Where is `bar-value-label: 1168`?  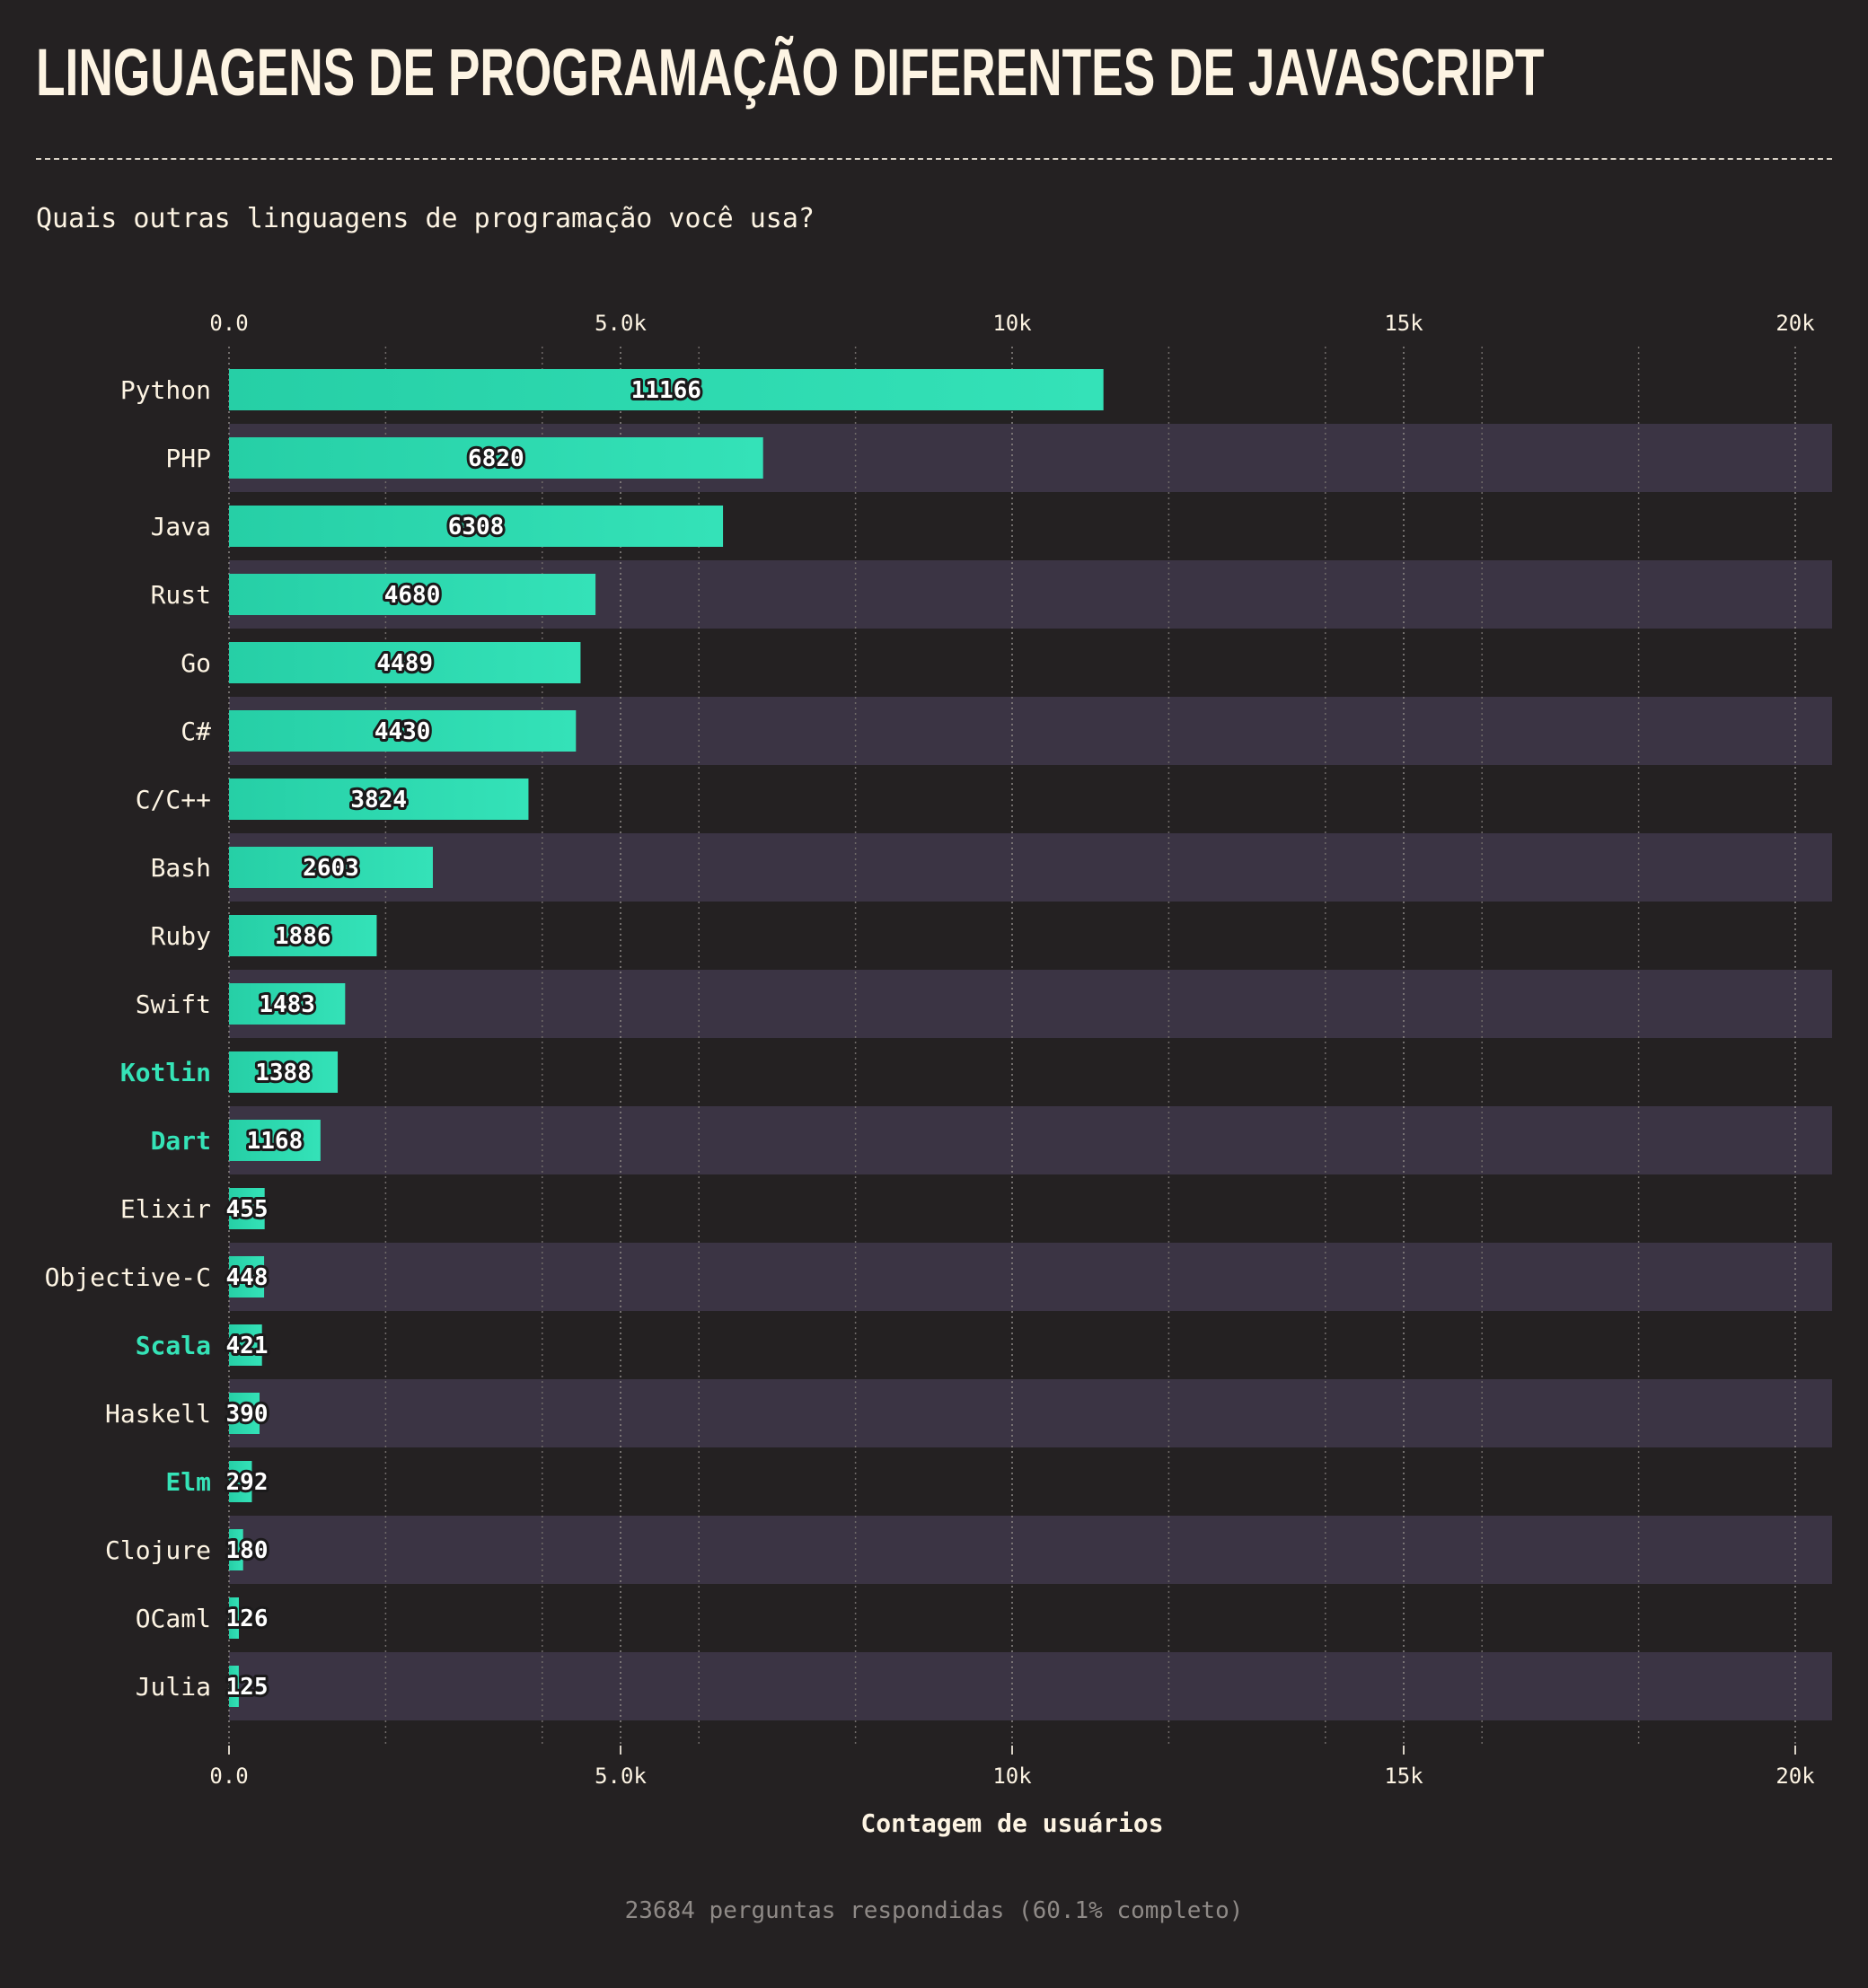 bar-value-label: 1168 is located at coordinates (275, 1141).